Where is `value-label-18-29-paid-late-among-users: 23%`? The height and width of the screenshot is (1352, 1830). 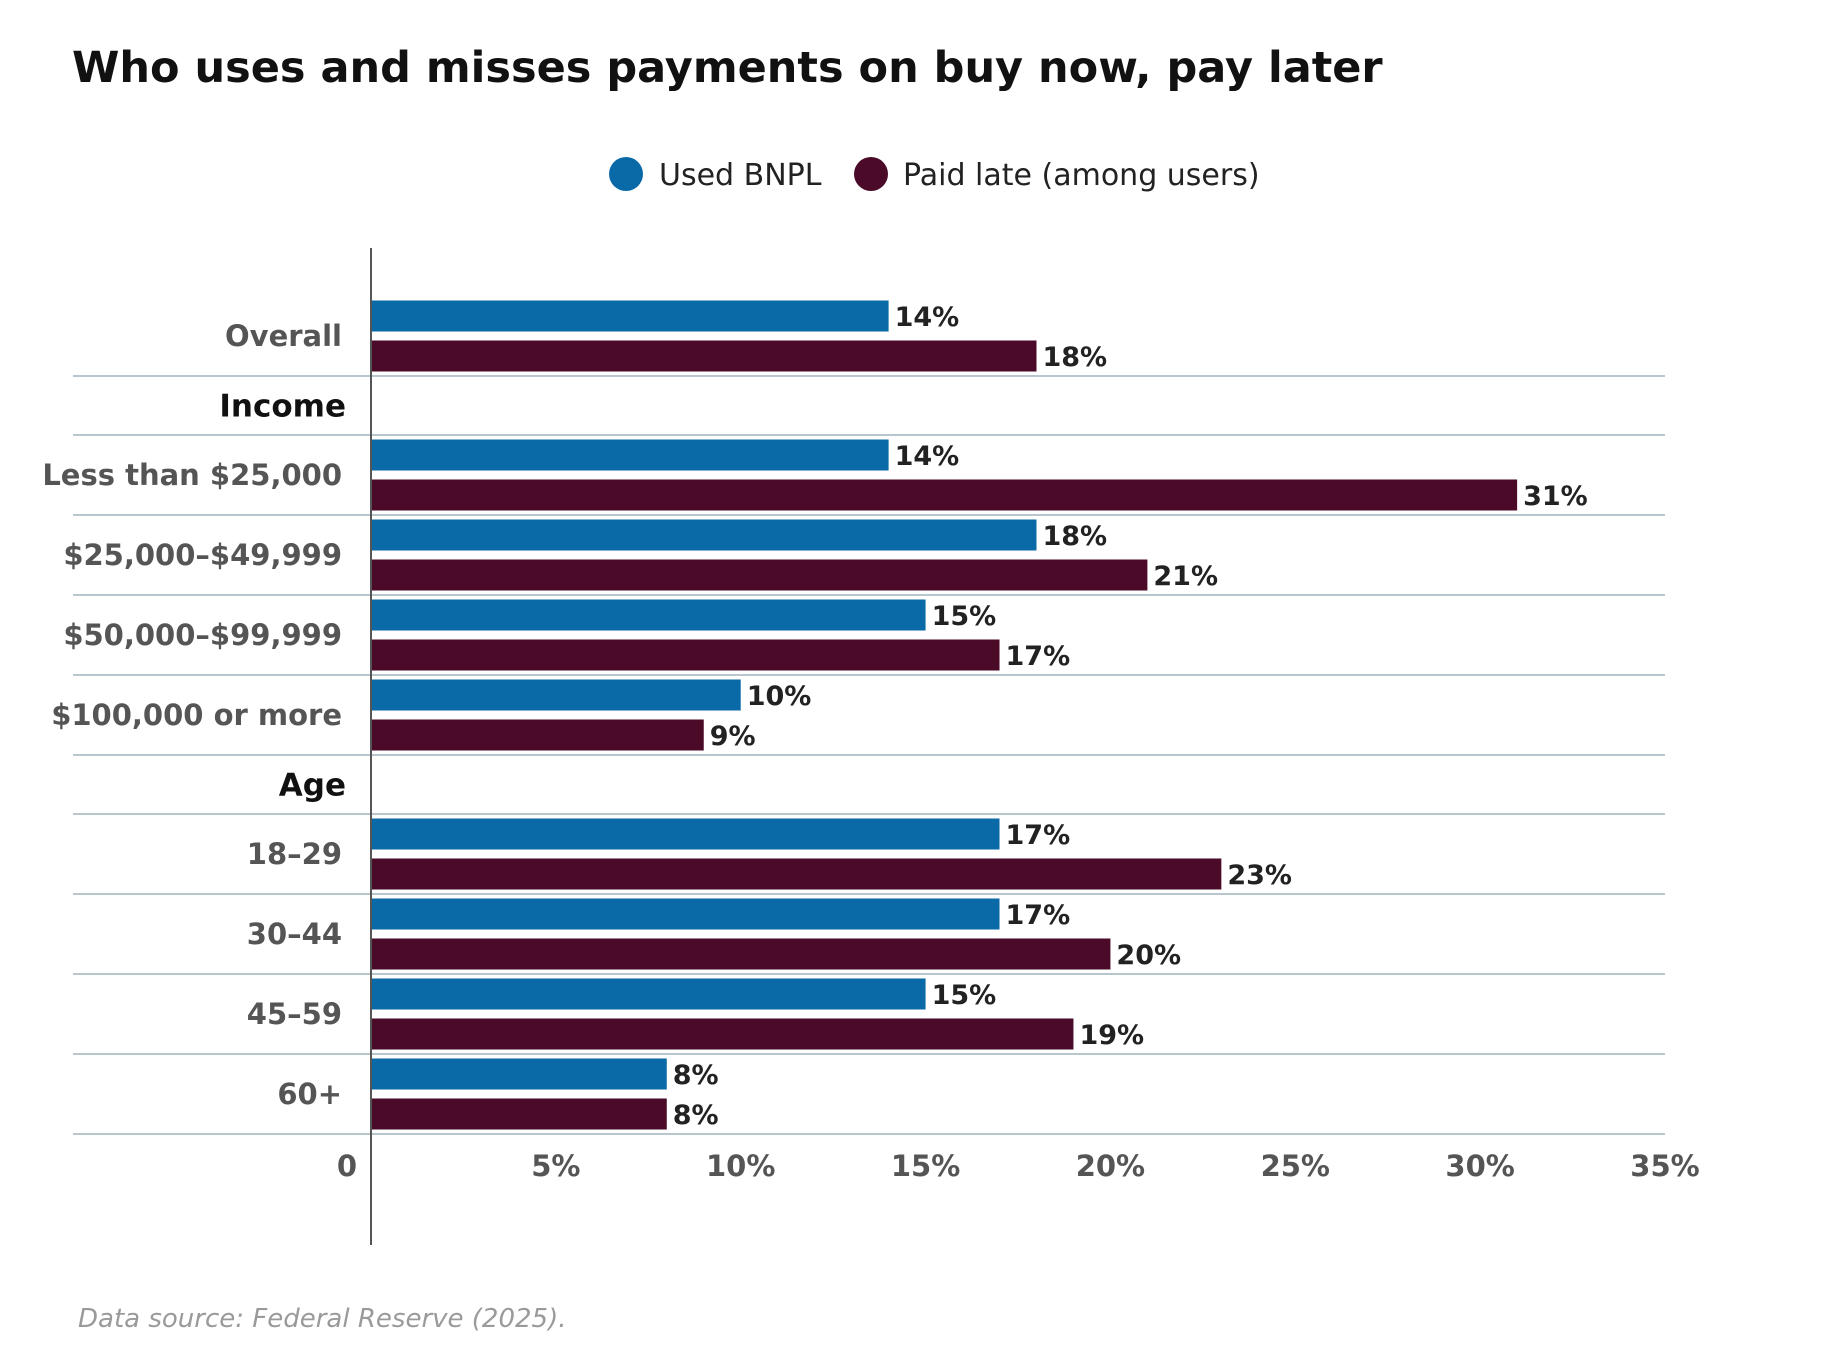
value-label-18-29-paid-late-among-users: 23% is located at coordinates (1259, 875).